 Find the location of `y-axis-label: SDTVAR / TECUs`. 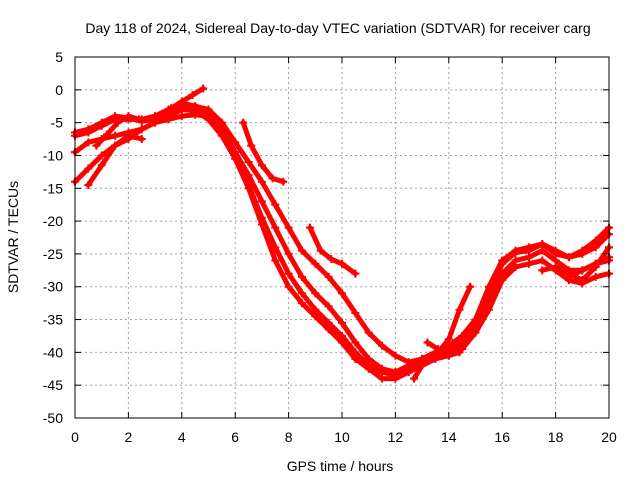

y-axis-label: SDTVAR / TECUs is located at coordinates (13, 237).